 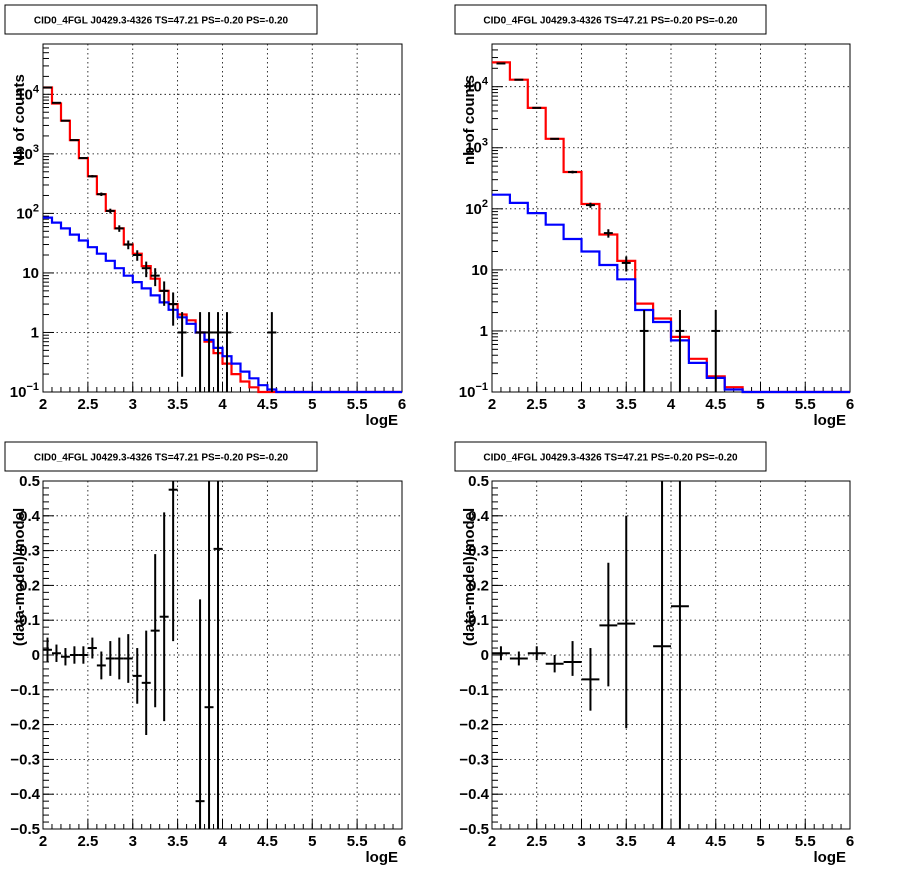 What do you see at coordinates (43, 841) in the screenshot?
I see `x-tick-label: 2` at bounding box center [43, 841].